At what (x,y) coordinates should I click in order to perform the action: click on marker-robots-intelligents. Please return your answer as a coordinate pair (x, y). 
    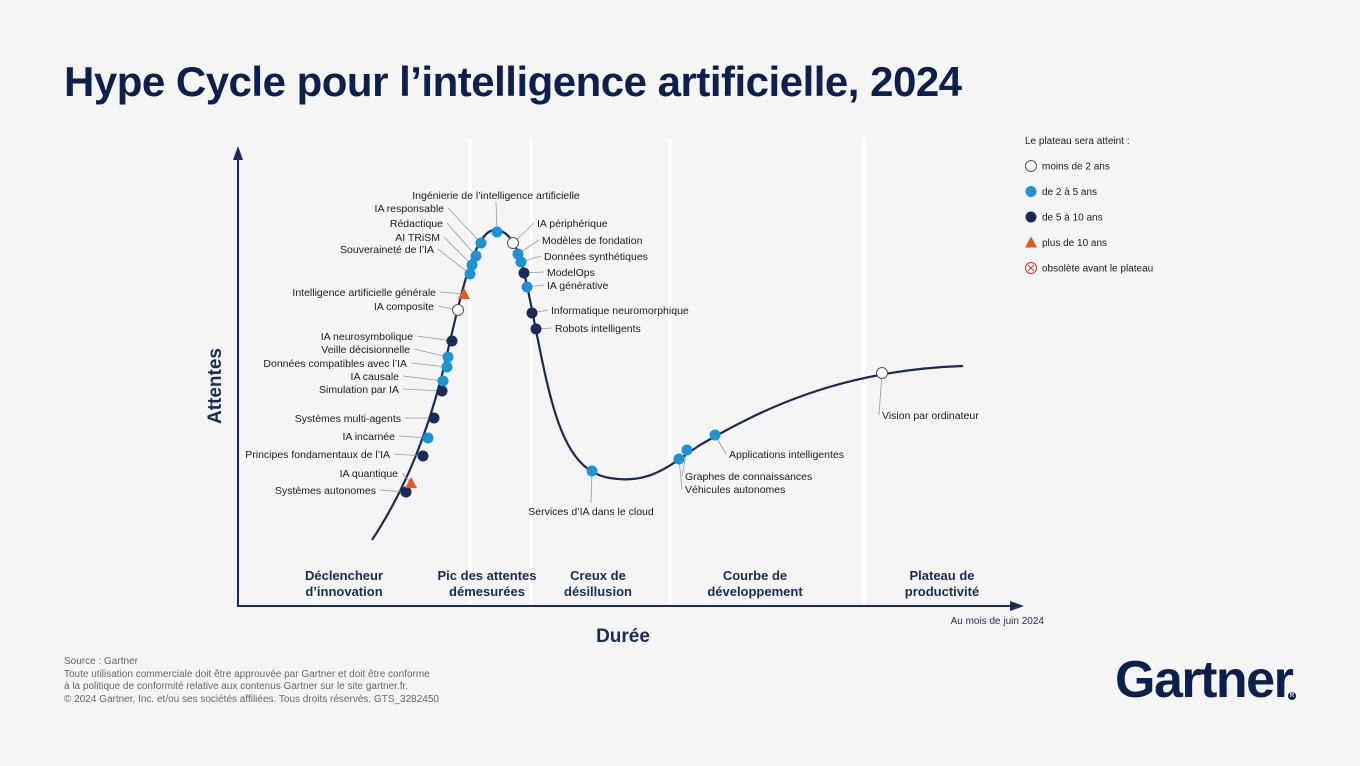
    Looking at the image, I should click on (536, 329).